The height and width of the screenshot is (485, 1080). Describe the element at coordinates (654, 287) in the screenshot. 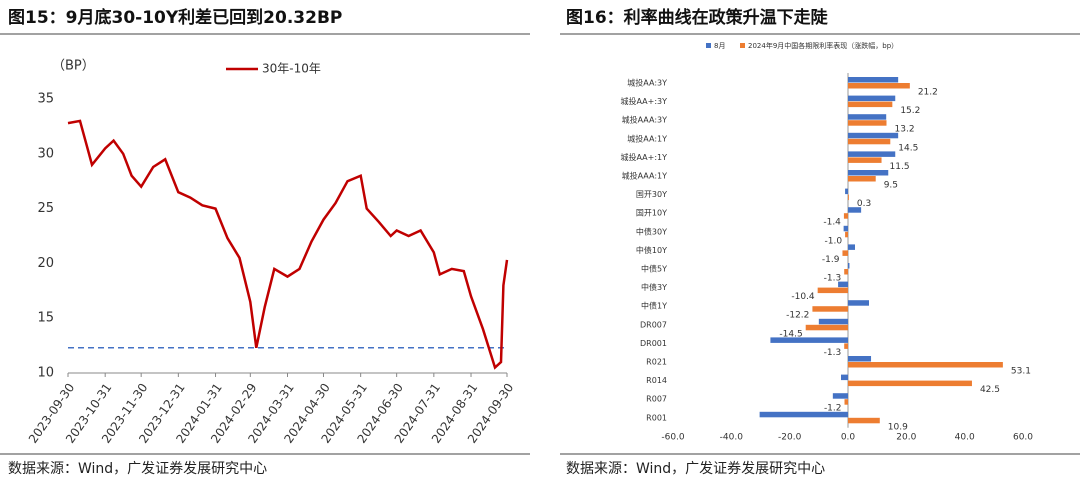

I see `y-tick-label: 中债3Y` at that location.